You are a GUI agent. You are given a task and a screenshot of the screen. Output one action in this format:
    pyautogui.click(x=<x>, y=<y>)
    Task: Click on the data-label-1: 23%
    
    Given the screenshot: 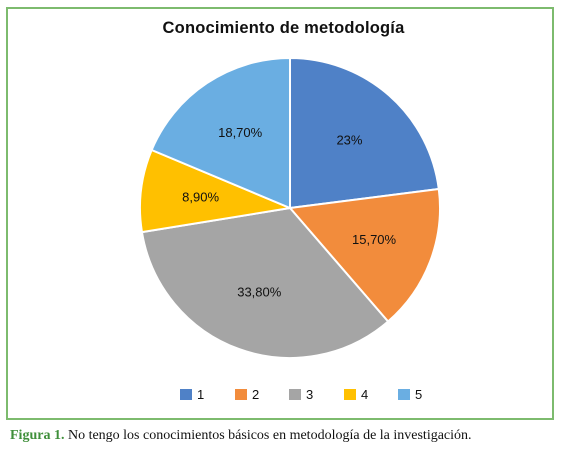 What is the action you would take?
    pyautogui.click(x=349, y=139)
    